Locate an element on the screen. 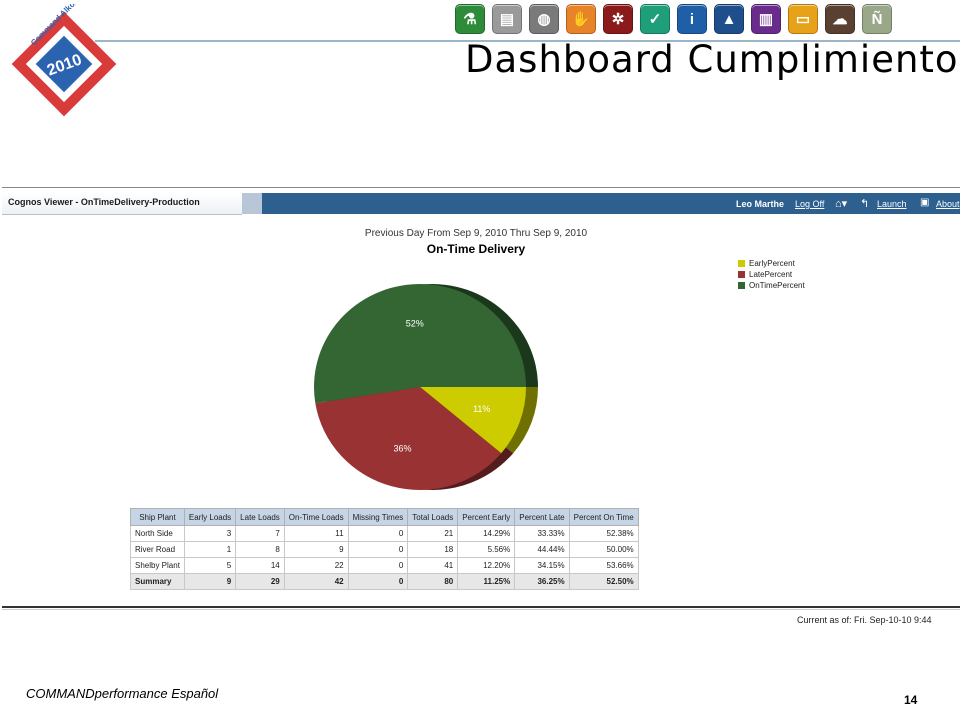  column-header: Late Loads is located at coordinates (260, 517).